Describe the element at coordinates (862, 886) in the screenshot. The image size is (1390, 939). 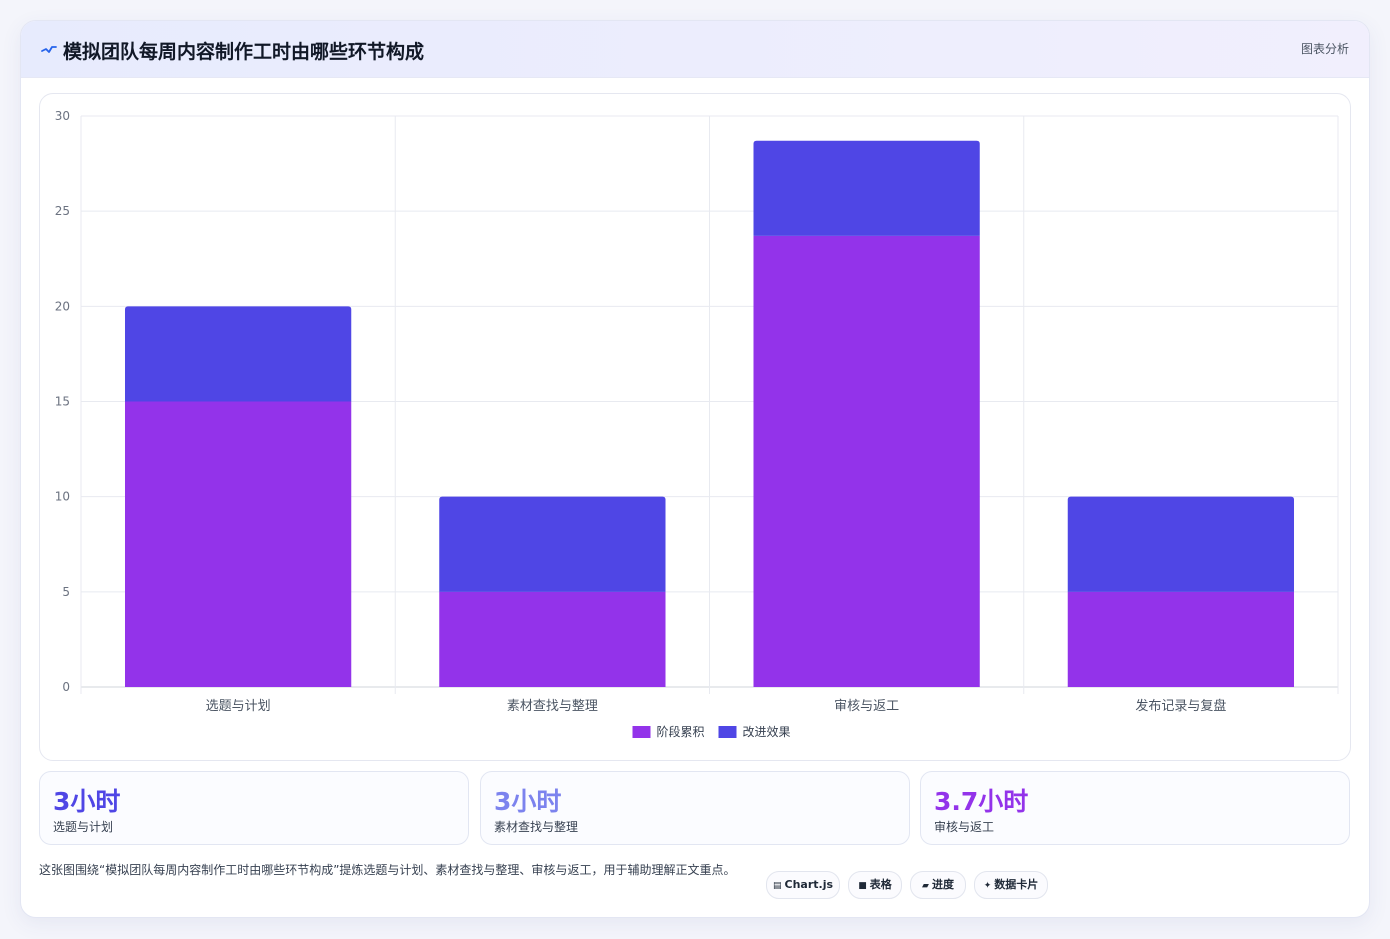
I see `table-icon: ■` at that location.